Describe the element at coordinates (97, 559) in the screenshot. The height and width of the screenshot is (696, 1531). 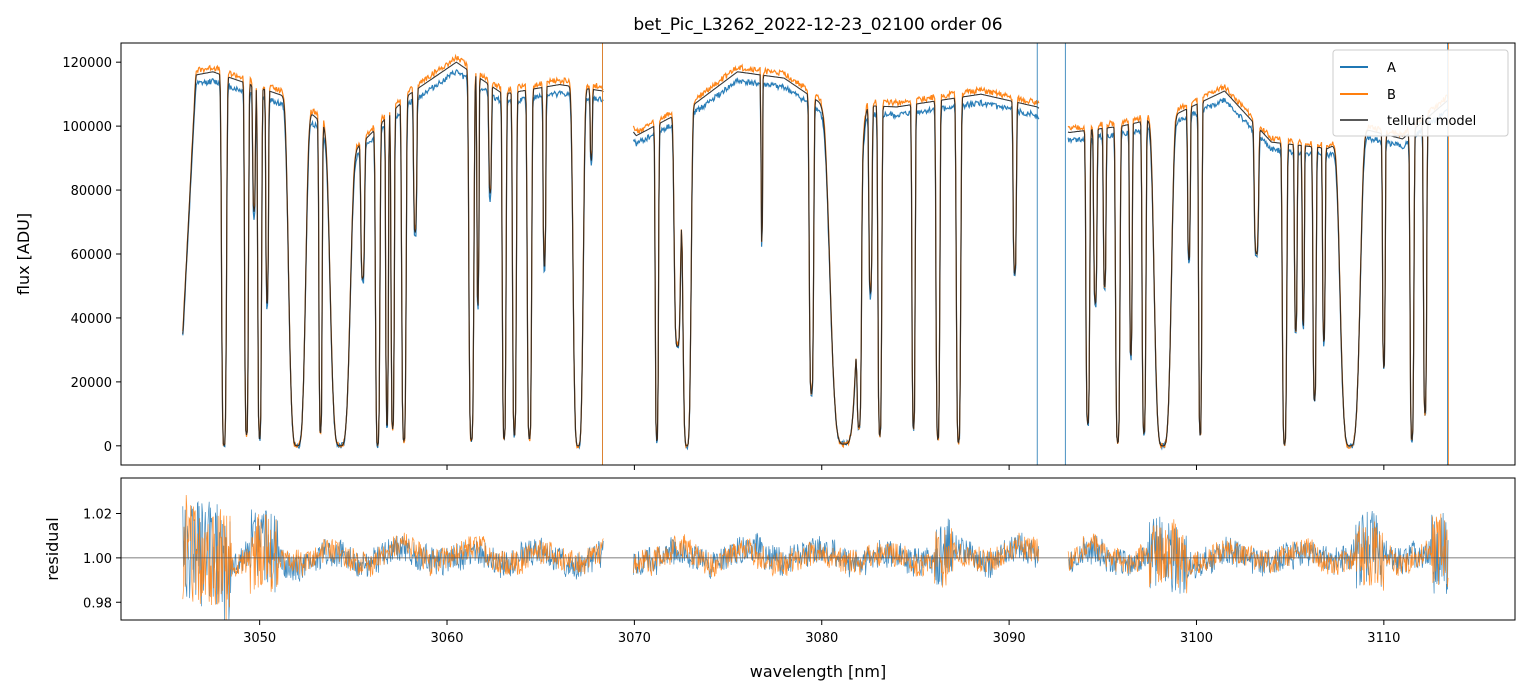
I see `residual-y-tick-label: 1.00` at that location.